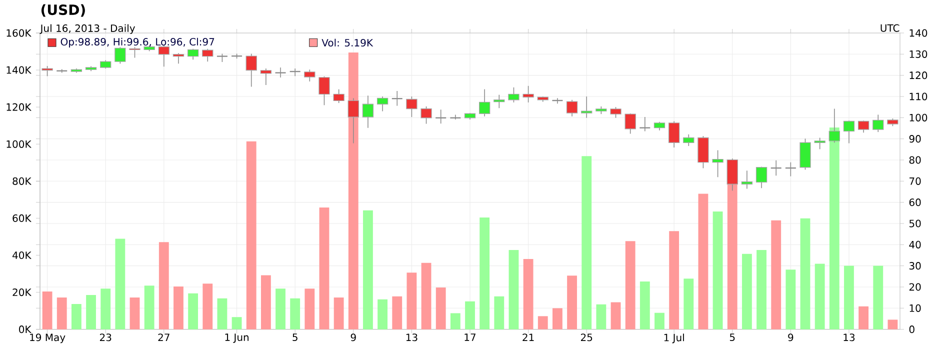  Describe the element at coordinates (22, 218) in the screenshot. I see `y-tick-label: 60K` at that location.